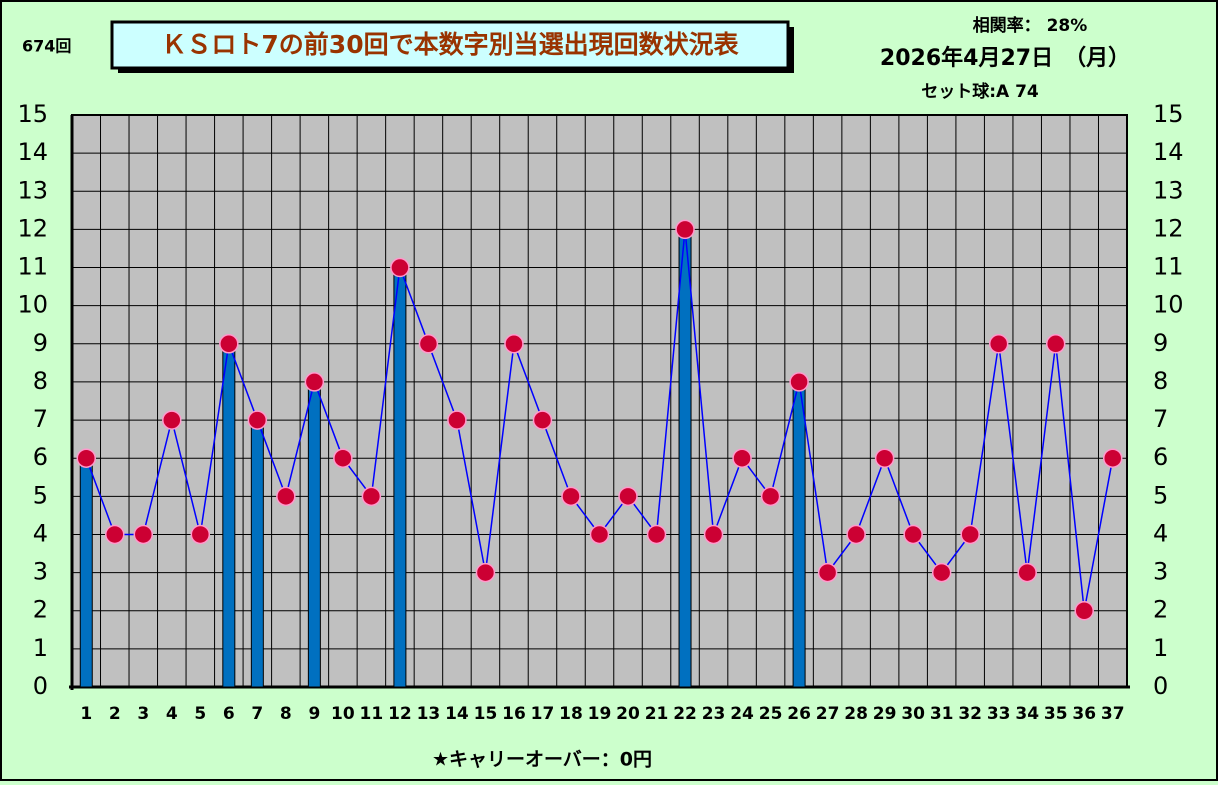 The height and width of the screenshot is (785, 1218). What do you see at coordinates (628, 714) in the screenshot?
I see `x-tick-label: 20` at bounding box center [628, 714].